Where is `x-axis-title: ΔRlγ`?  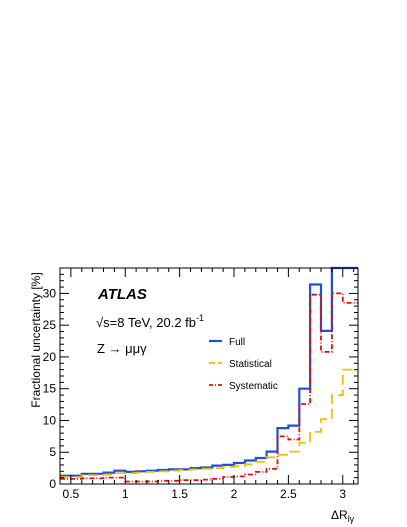
x-axis-title: ΔRlγ is located at coordinates (343, 516).